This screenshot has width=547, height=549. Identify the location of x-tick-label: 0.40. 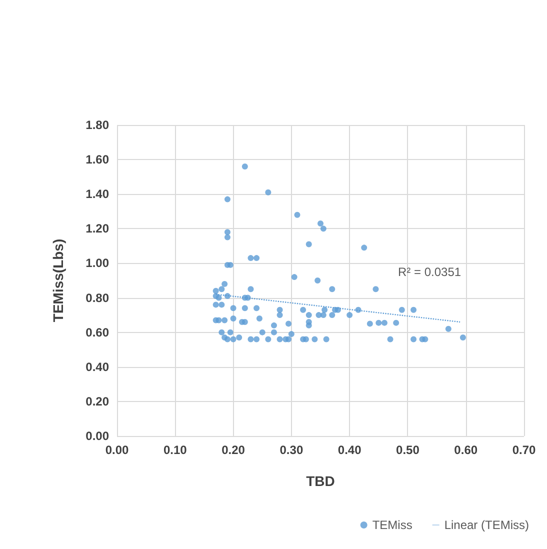
(350, 450).